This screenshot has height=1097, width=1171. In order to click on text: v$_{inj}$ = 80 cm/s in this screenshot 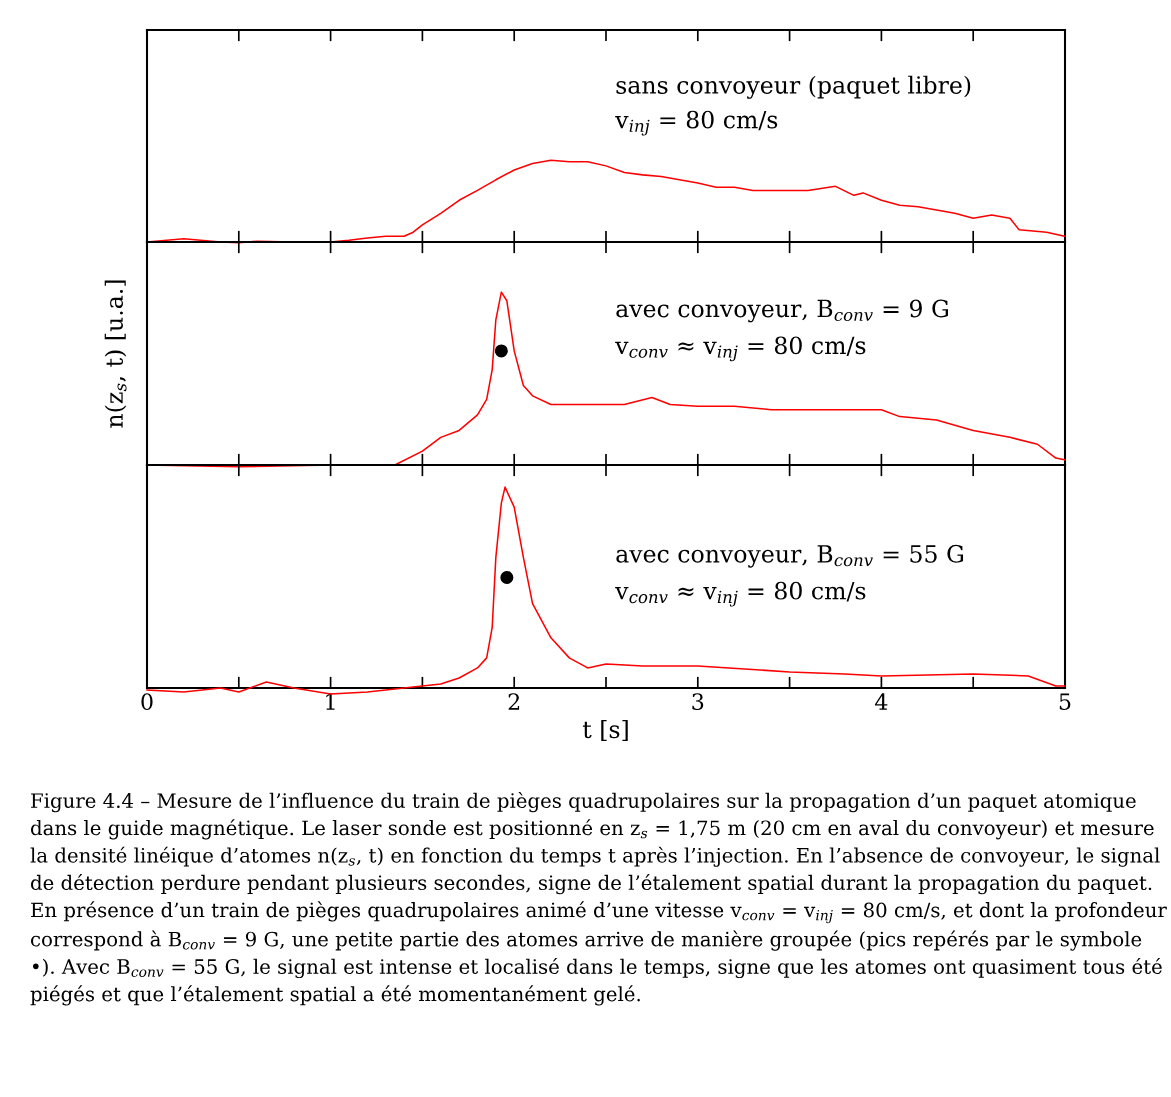, I will do `click(696, 123)`.